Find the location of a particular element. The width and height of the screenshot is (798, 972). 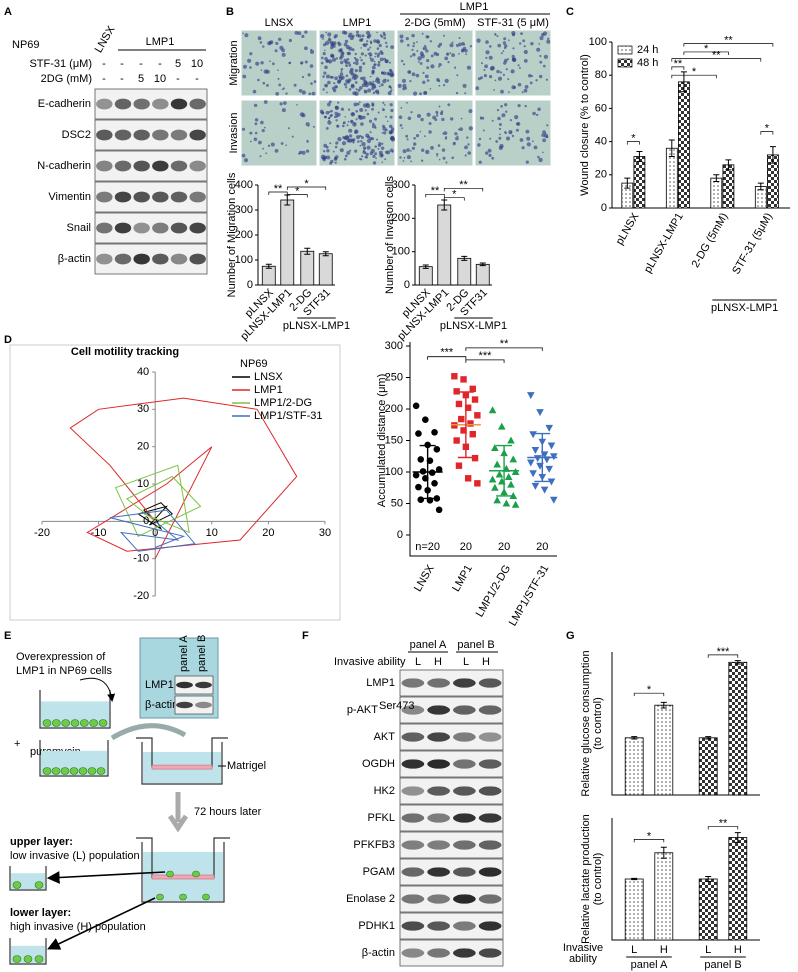

row-label: Migration is located at coordinates (234, 62).